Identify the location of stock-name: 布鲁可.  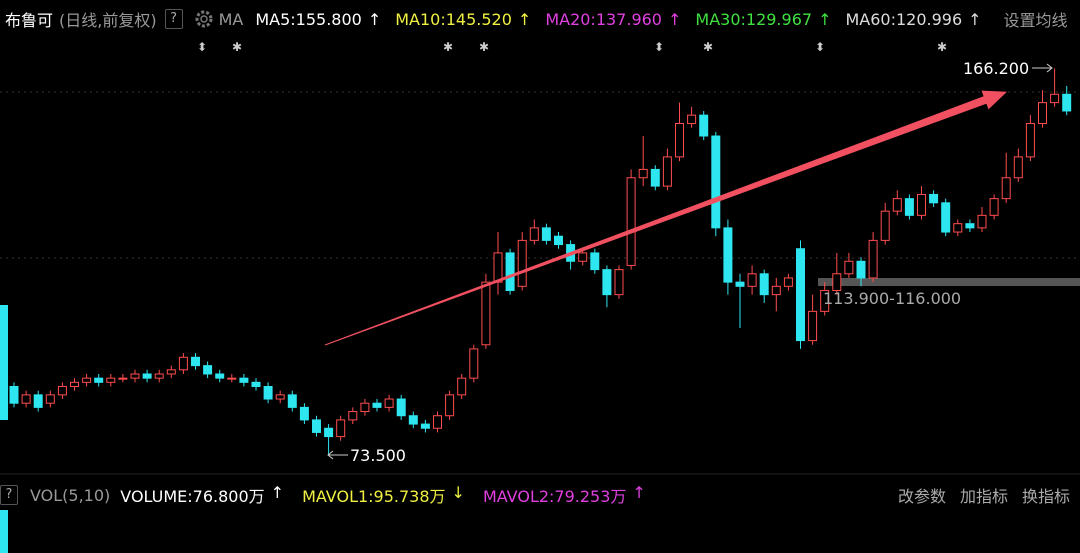
(29, 20).